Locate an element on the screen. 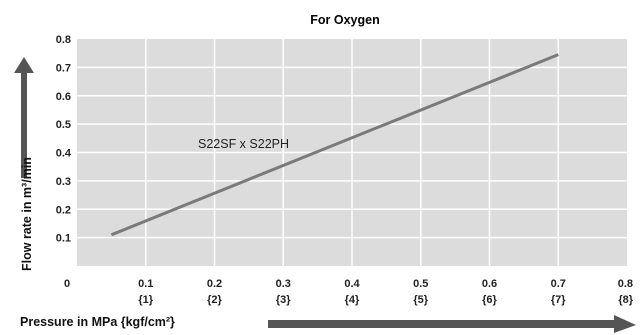  y-tick-label: 0.1 is located at coordinates (63, 239).